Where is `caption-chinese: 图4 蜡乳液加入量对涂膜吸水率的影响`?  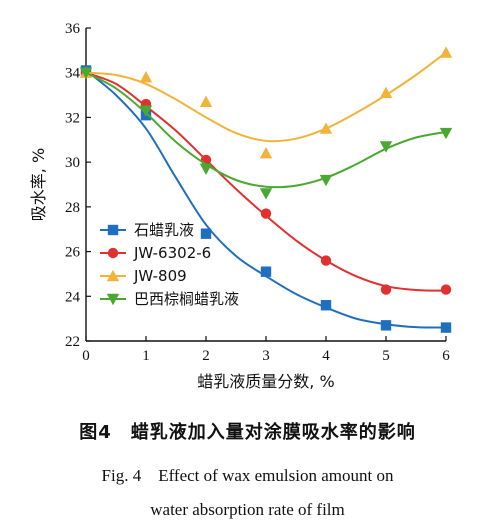
caption-chinese: 图4 蜡乳液加入量对涂膜吸水率的影响 is located at coordinates (247, 432).